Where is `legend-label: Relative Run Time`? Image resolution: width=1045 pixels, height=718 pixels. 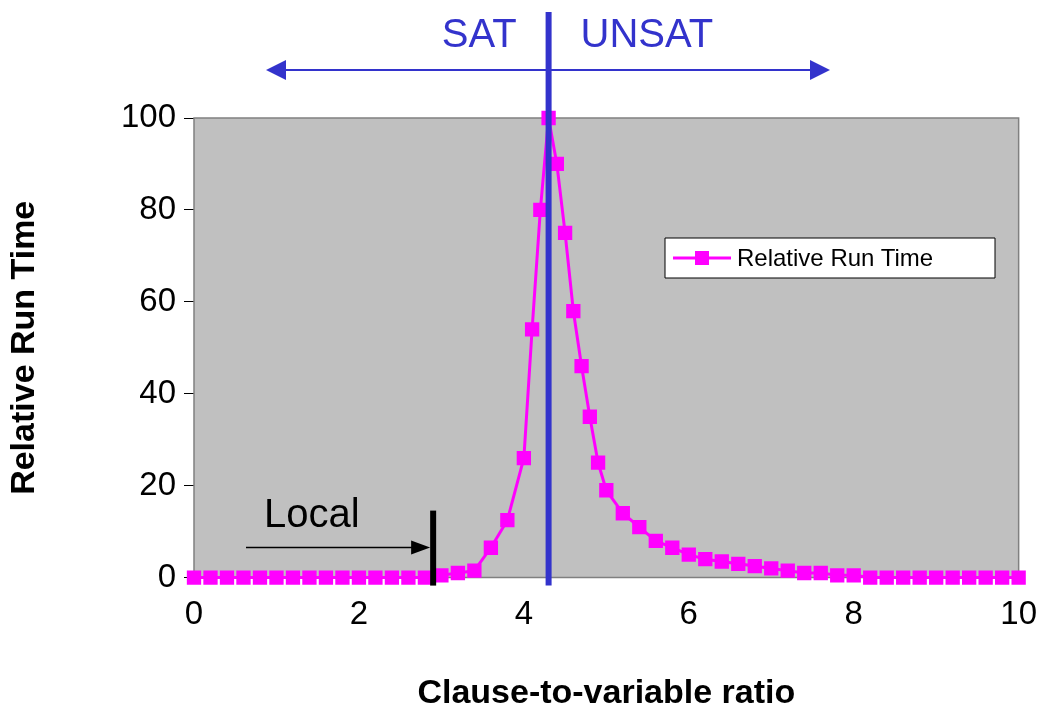
legend-label: Relative Run Time is located at coordinates (835, 257).